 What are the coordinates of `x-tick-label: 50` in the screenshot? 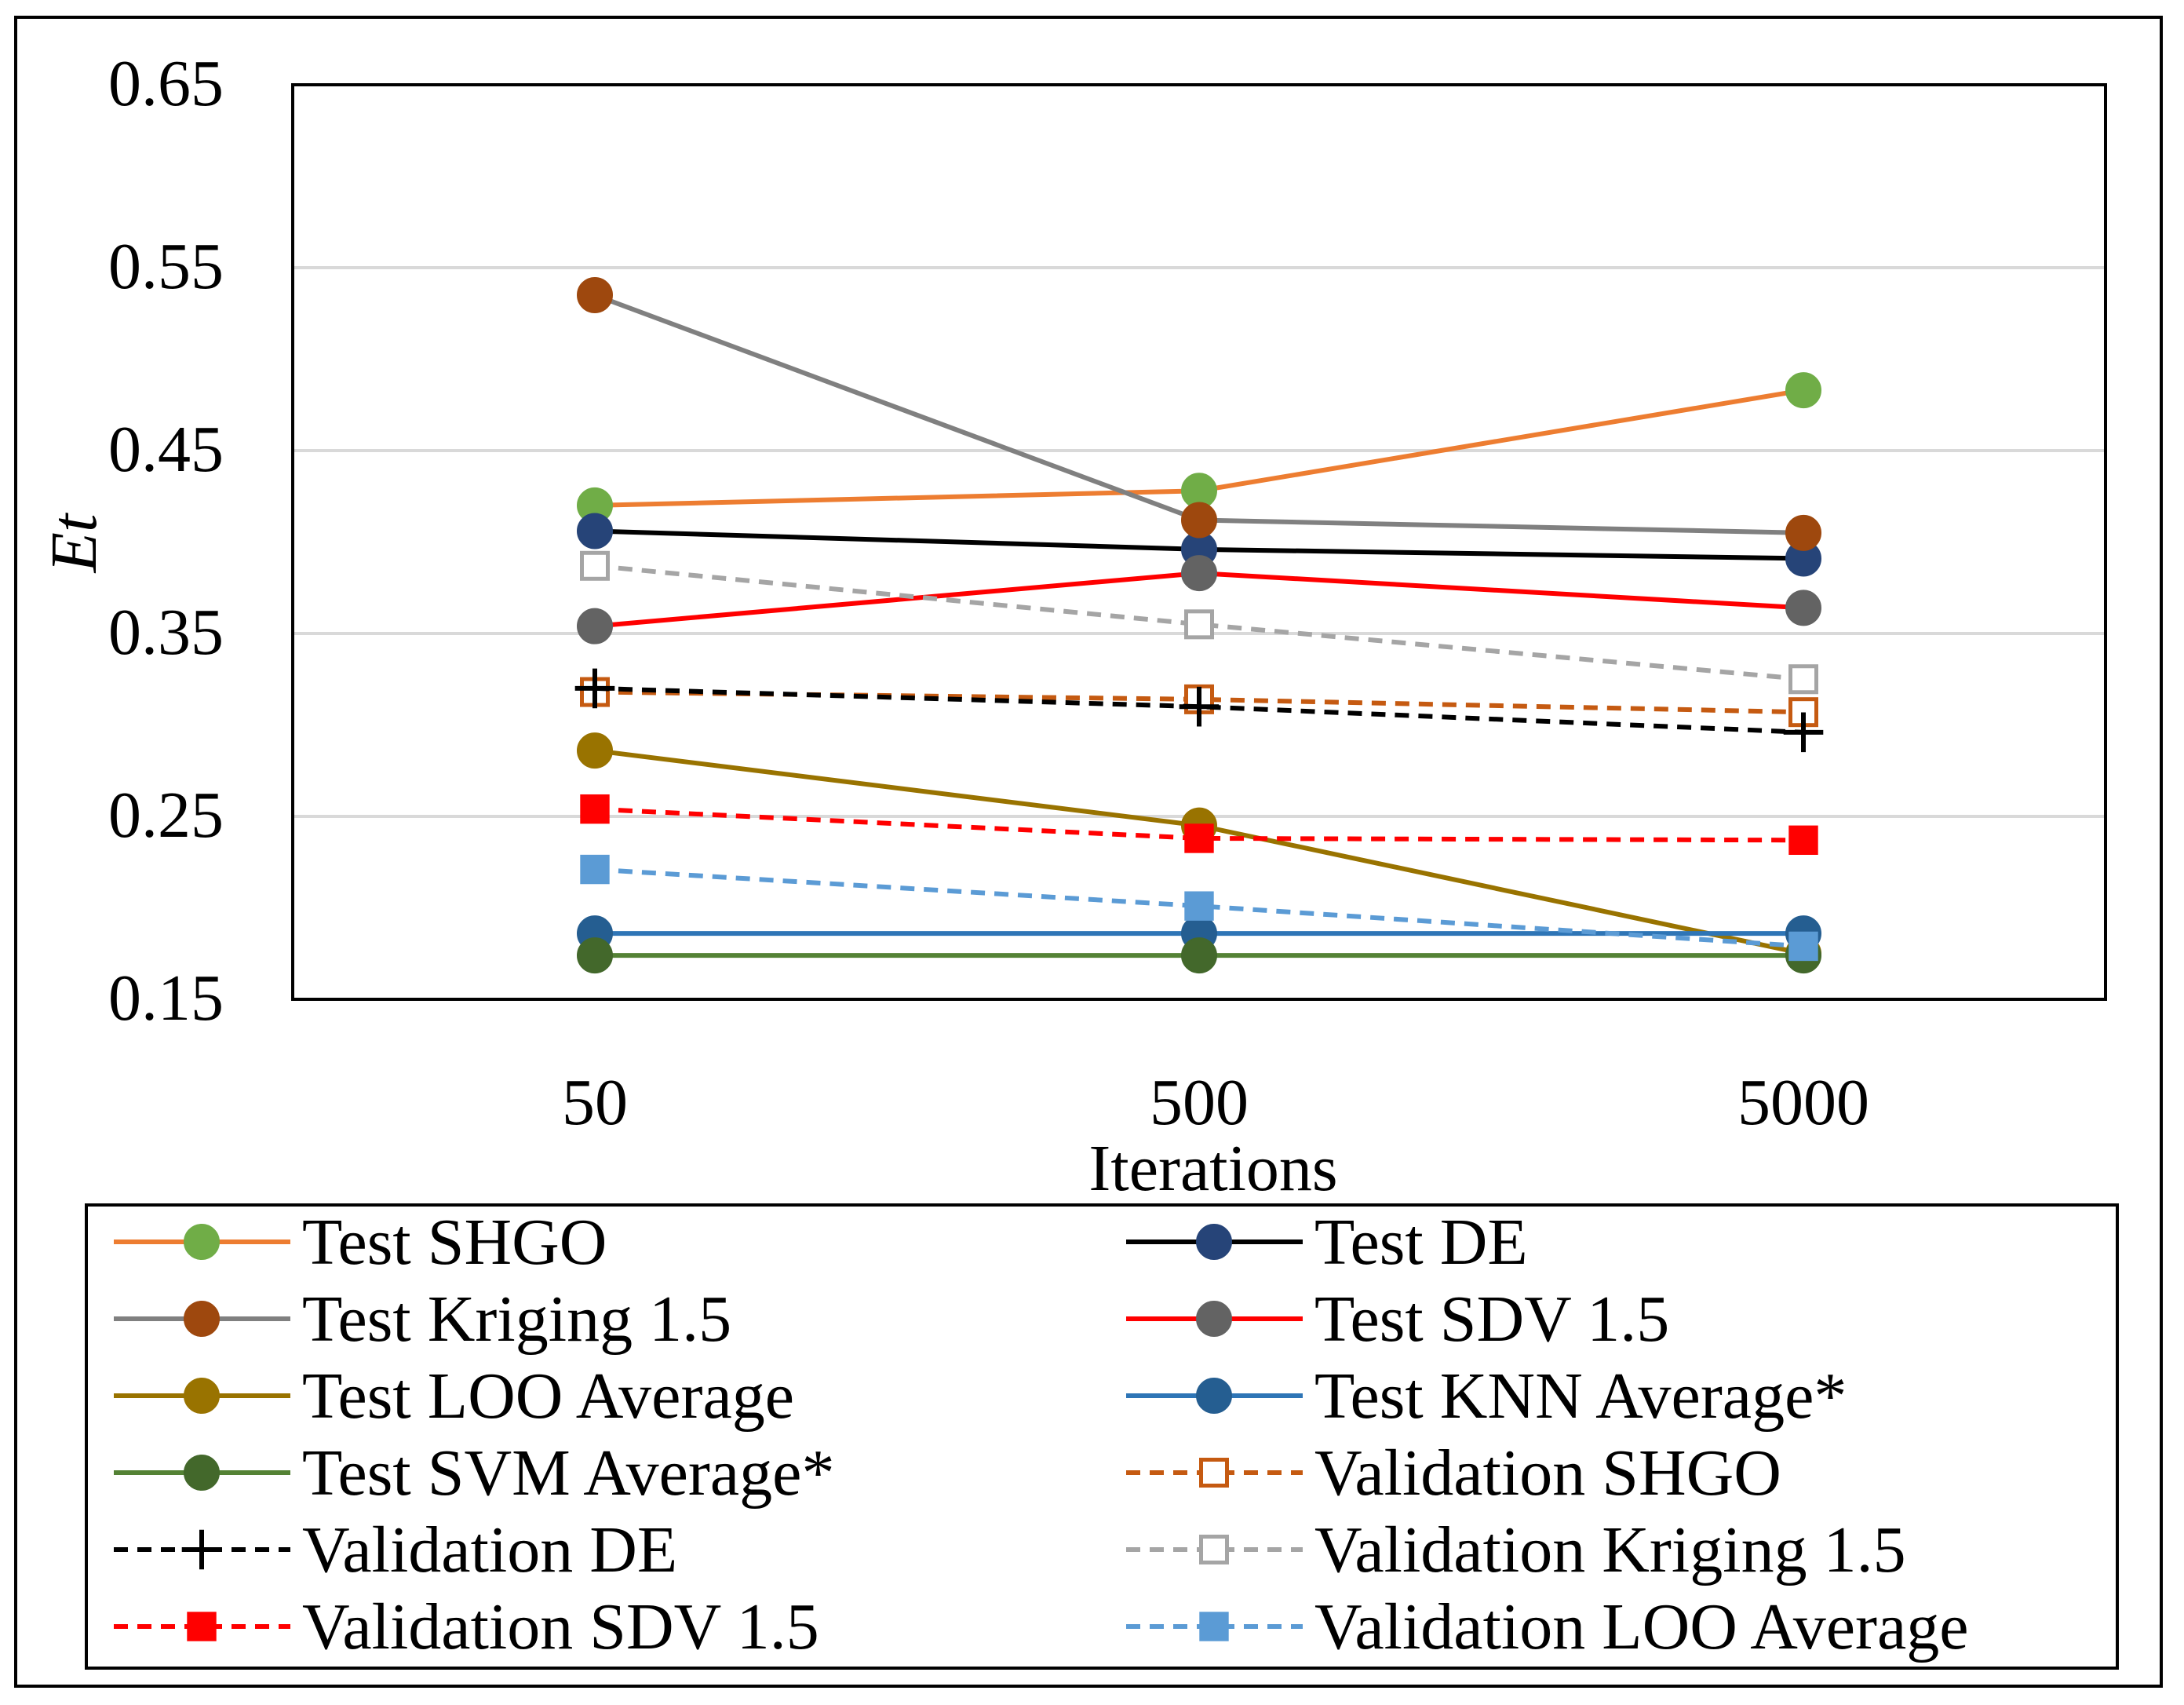 It's located at (595, 1102).